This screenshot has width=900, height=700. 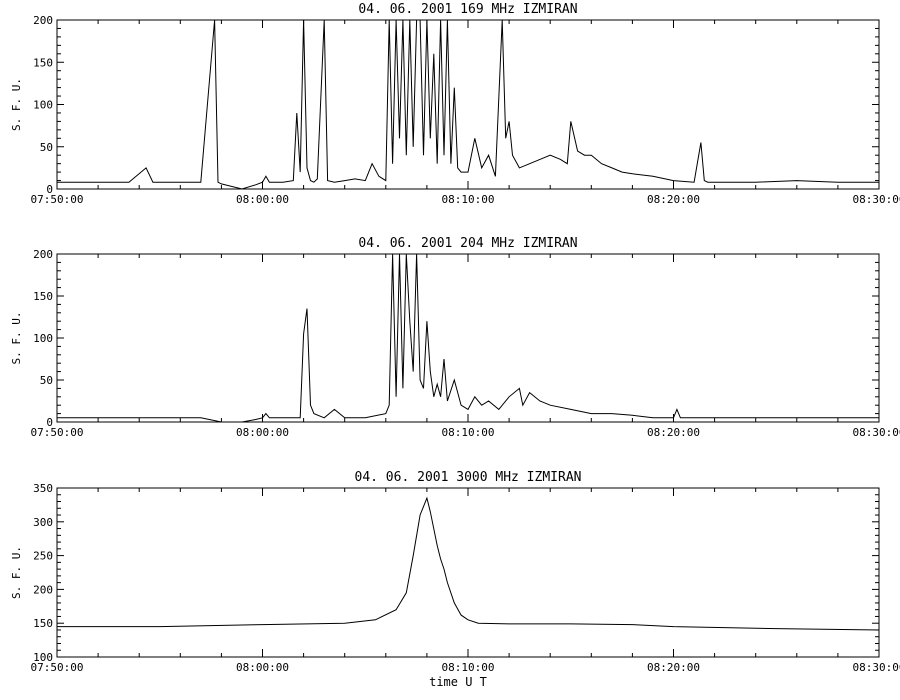 What do you see at coordinates (876, 667) in the screenshot?
I see `chart3-xtick-label: 08:30:00` at bounding box center [876, 667].